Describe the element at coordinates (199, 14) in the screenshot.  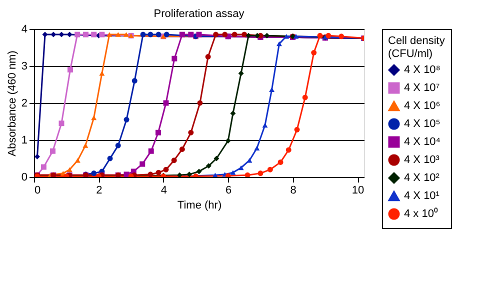
I see `chart-title: Proliferation assay` at that location.